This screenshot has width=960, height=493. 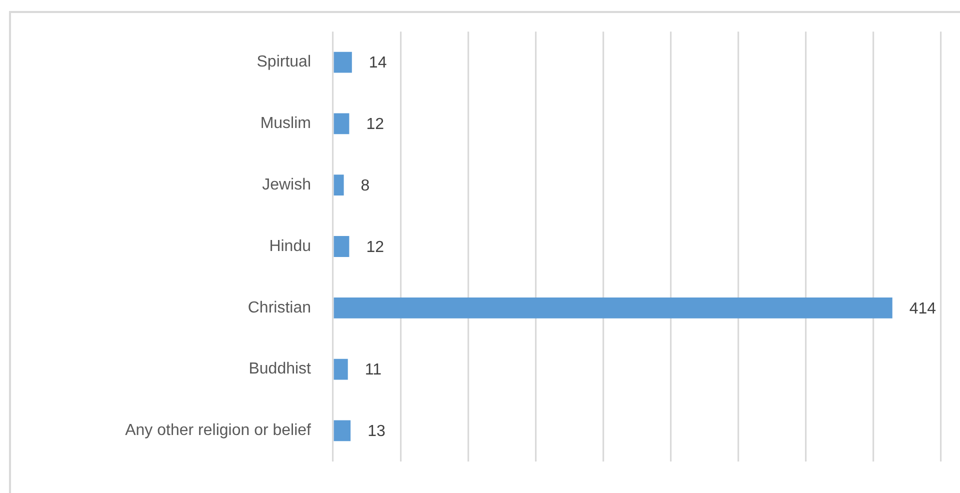 What do you see at coordinates (377, 431) in the screenshot?
I see `data-label: 13` at bounding box center [377, 431].